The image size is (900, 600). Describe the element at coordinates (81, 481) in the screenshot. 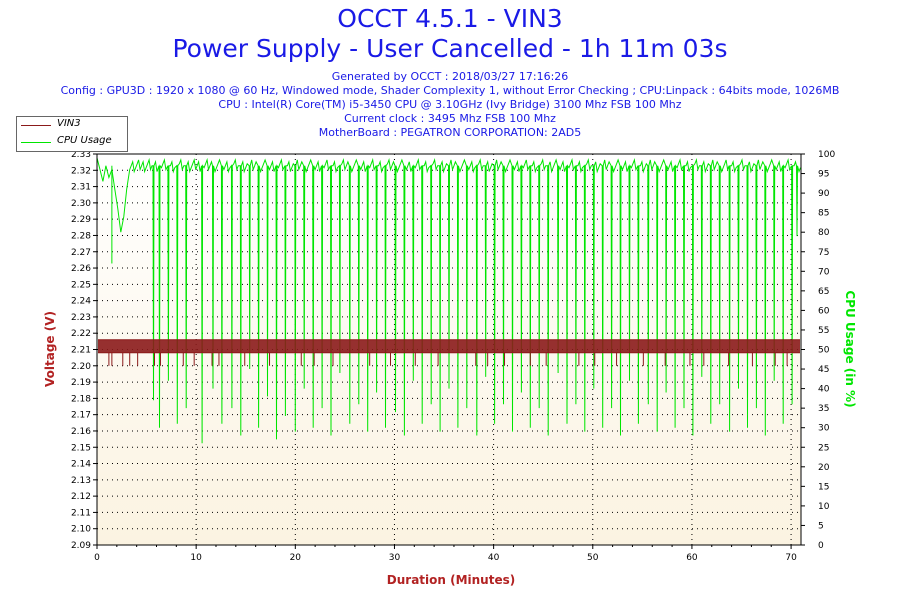

I see `y-tick-label: 2.13` at that location.